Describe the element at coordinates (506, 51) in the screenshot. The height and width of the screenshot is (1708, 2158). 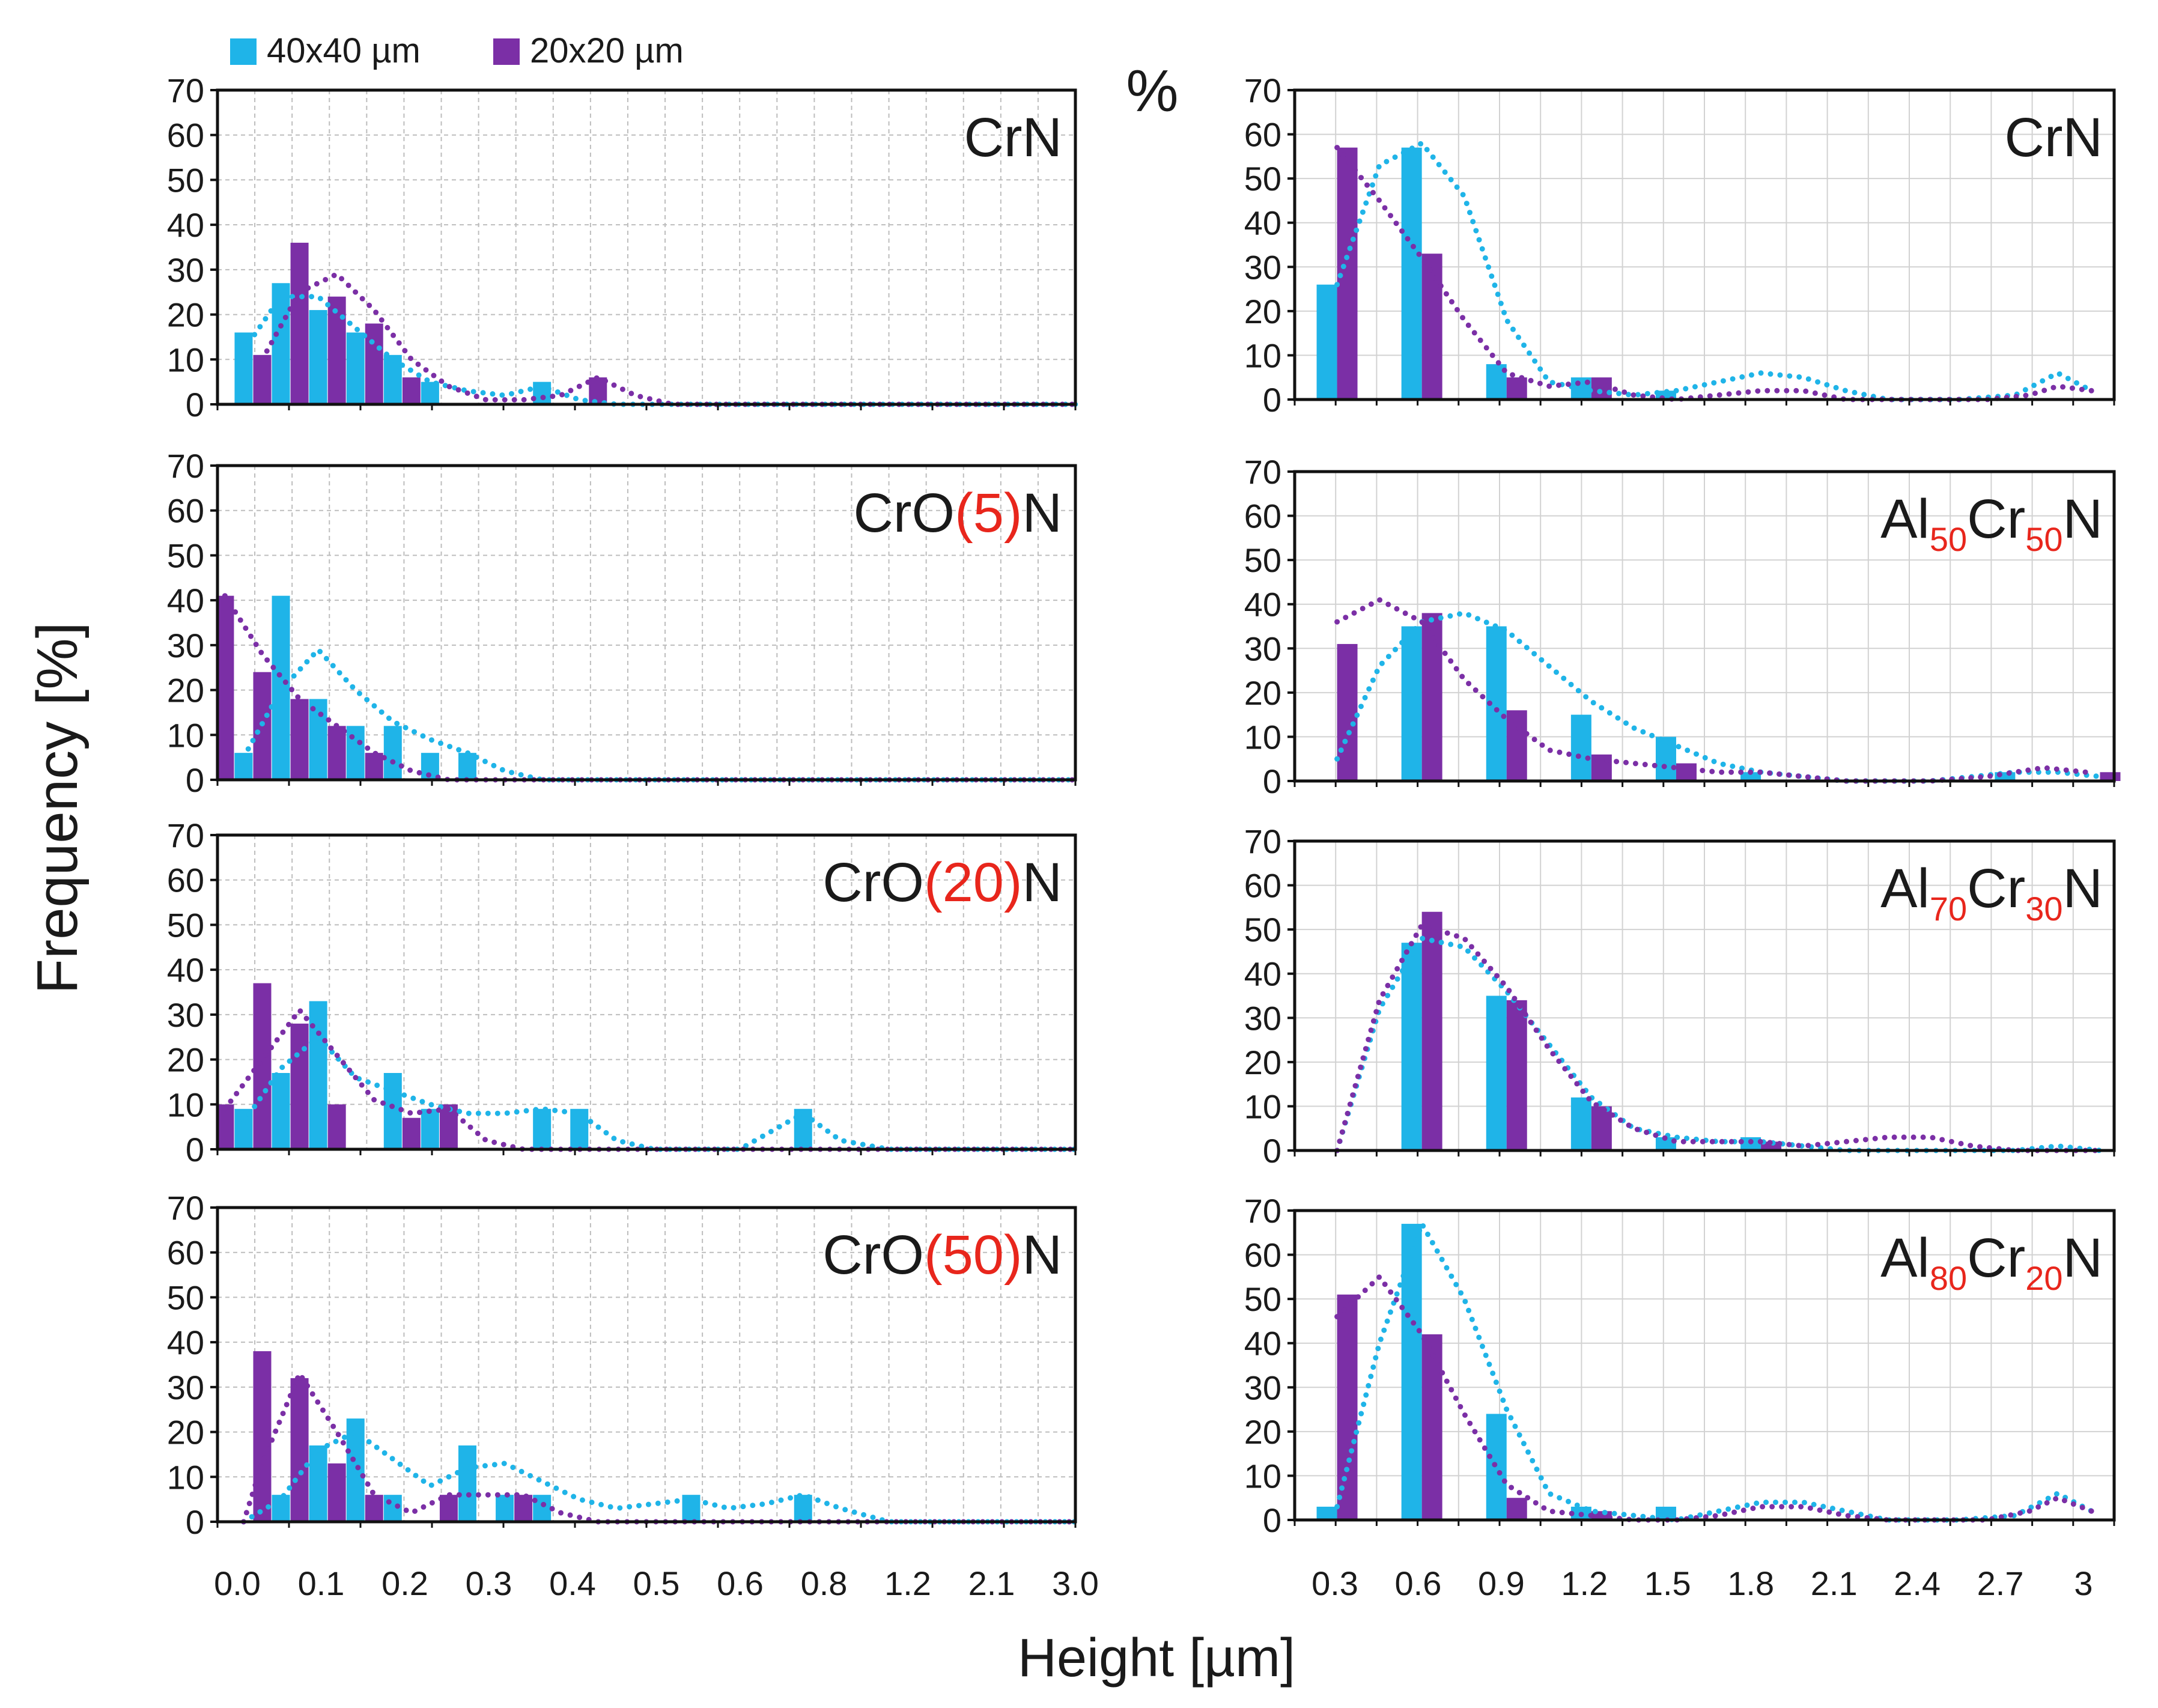
I see `legend-swatch-20x20` at that location.